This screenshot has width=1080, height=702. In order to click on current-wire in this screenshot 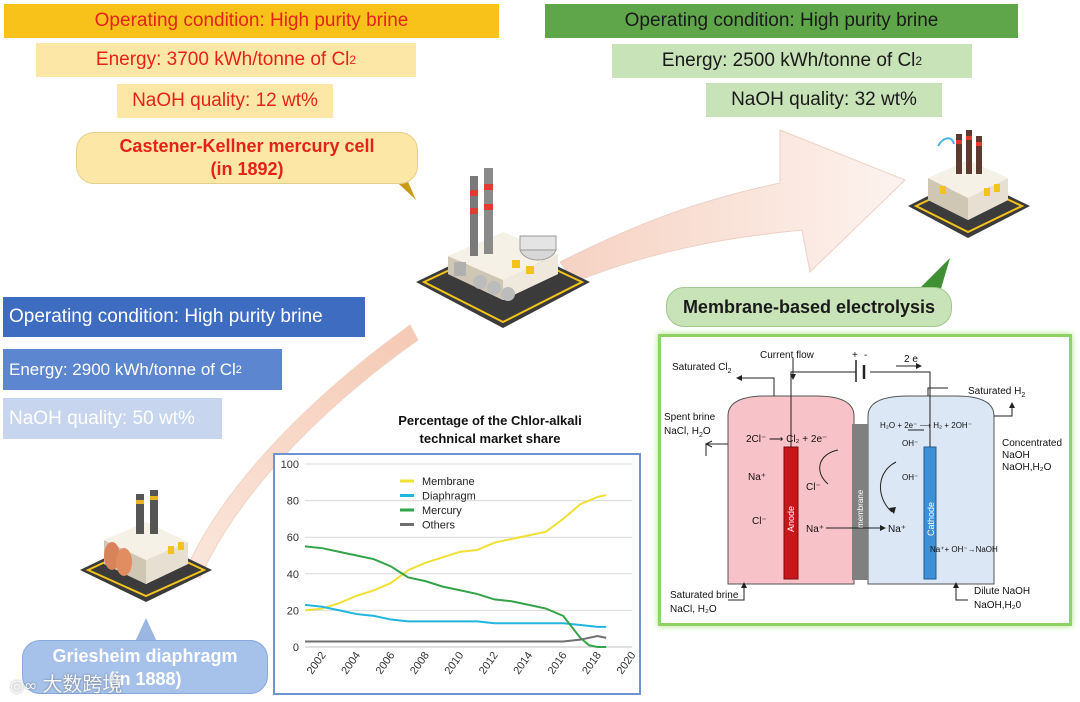, I will do `click(860, 409)`.